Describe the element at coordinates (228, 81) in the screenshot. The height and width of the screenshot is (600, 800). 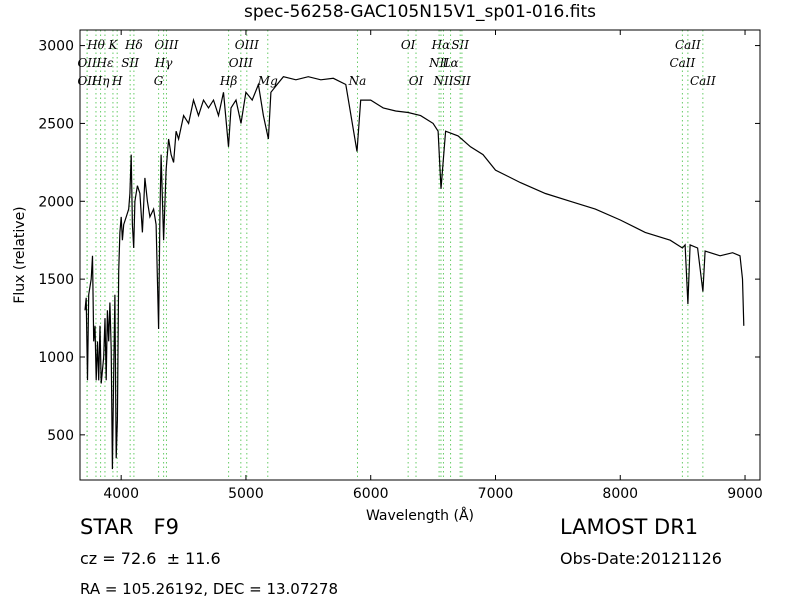
I see `spectral-line-label: Hβ` at that location.